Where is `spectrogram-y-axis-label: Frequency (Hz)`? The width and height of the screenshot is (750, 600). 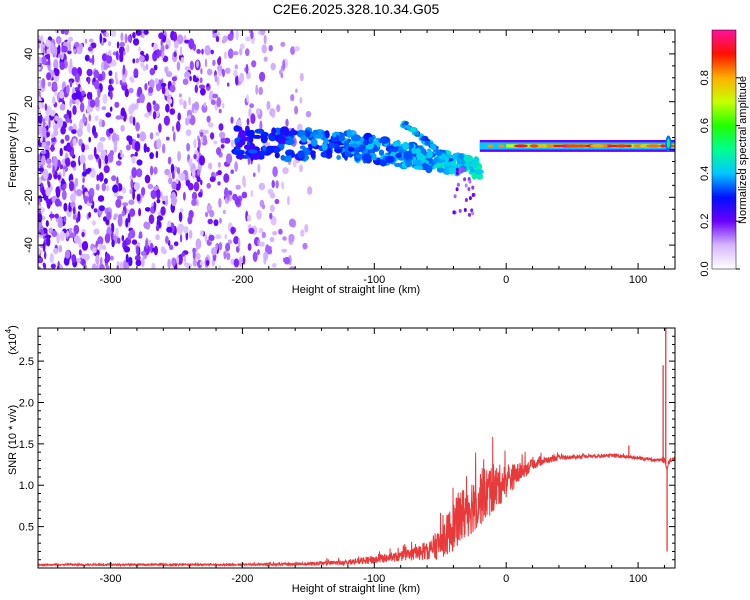 spectrogram-y-axis-label: Frequency (Hz) is located at coordinates (13, 150).